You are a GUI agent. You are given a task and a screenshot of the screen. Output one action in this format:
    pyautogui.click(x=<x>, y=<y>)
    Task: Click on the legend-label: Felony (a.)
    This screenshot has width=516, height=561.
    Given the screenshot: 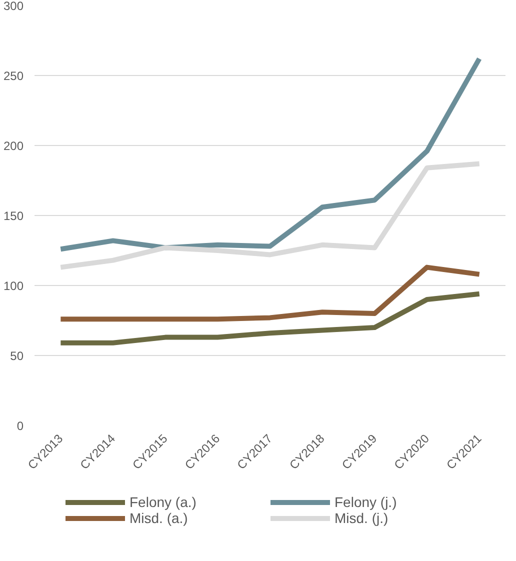 What is the action you would take?
    pyautogui.click(x=164, y=502)
    